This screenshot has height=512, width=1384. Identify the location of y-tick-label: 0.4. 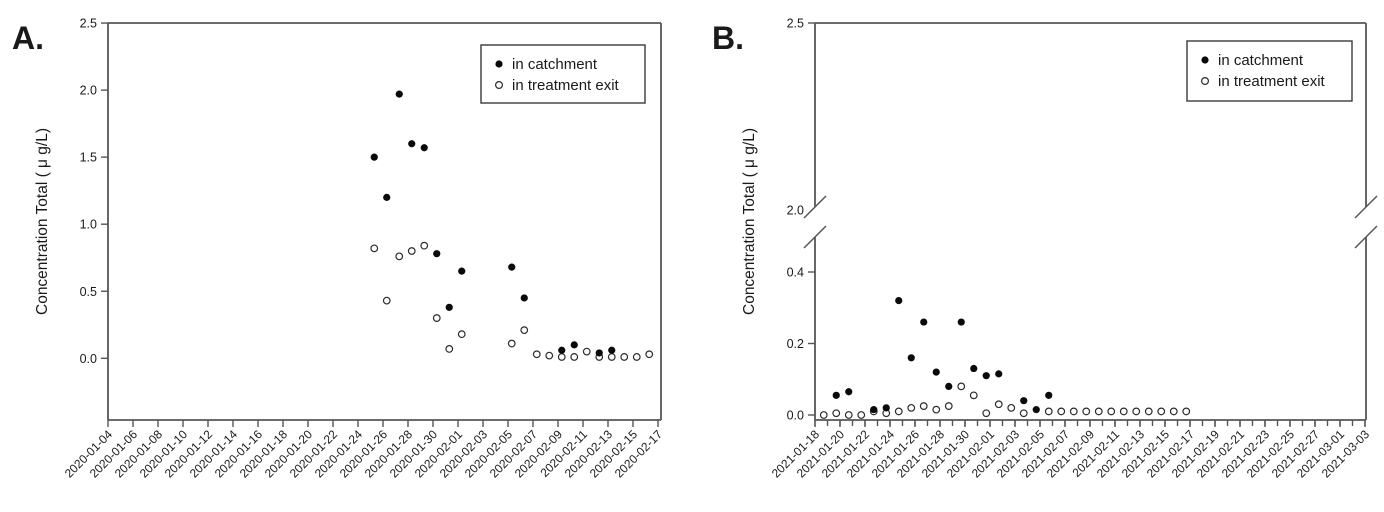
(795, 273).